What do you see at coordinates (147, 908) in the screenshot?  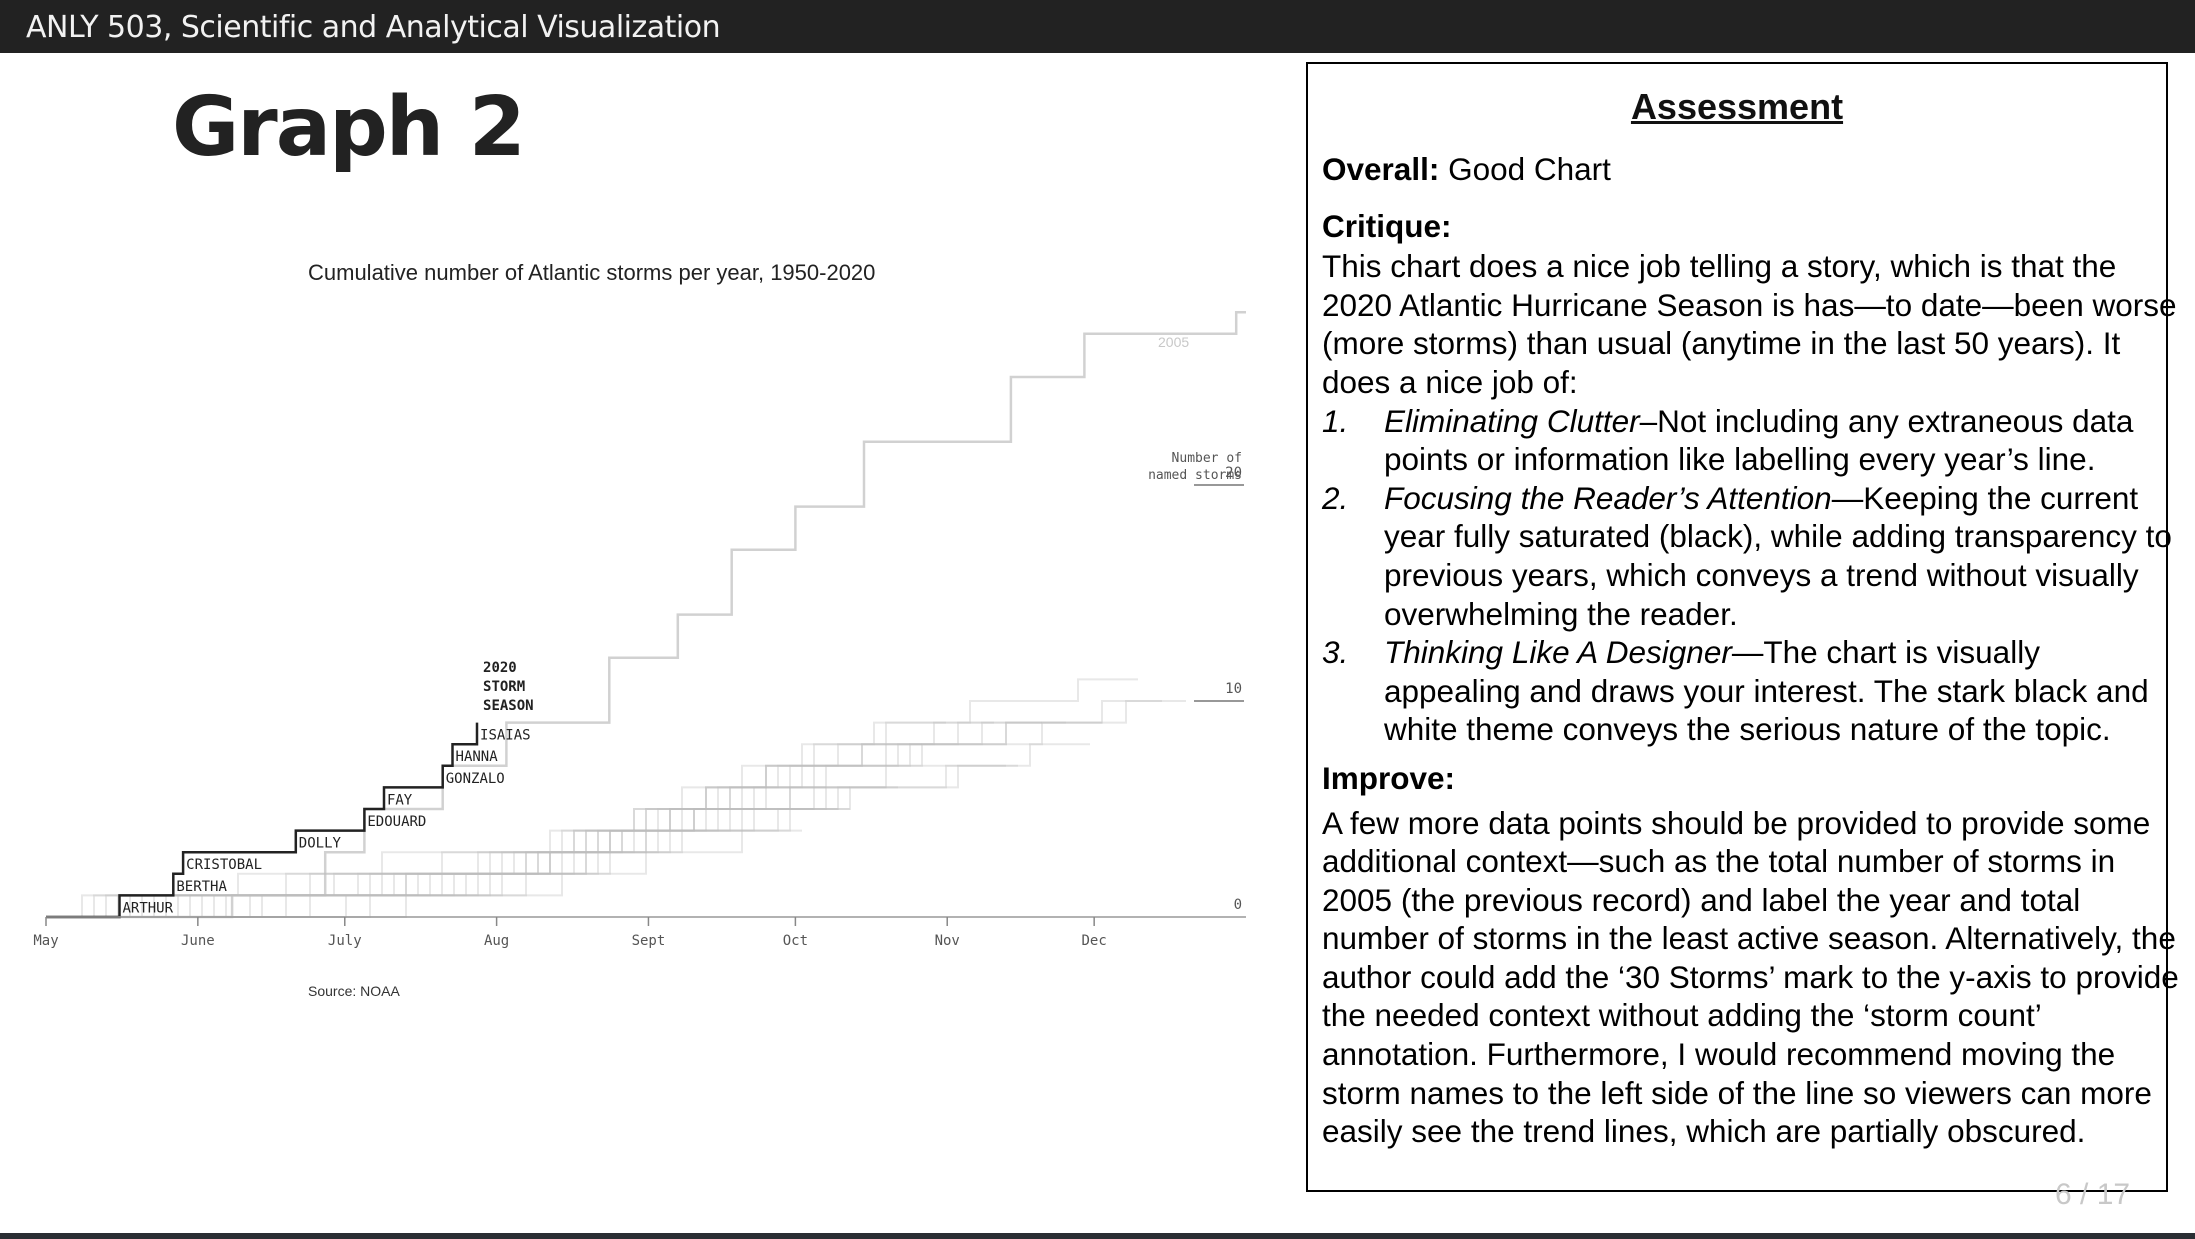 I see `storm-name-label: ARTHUR` at bounding box center [147, 908].